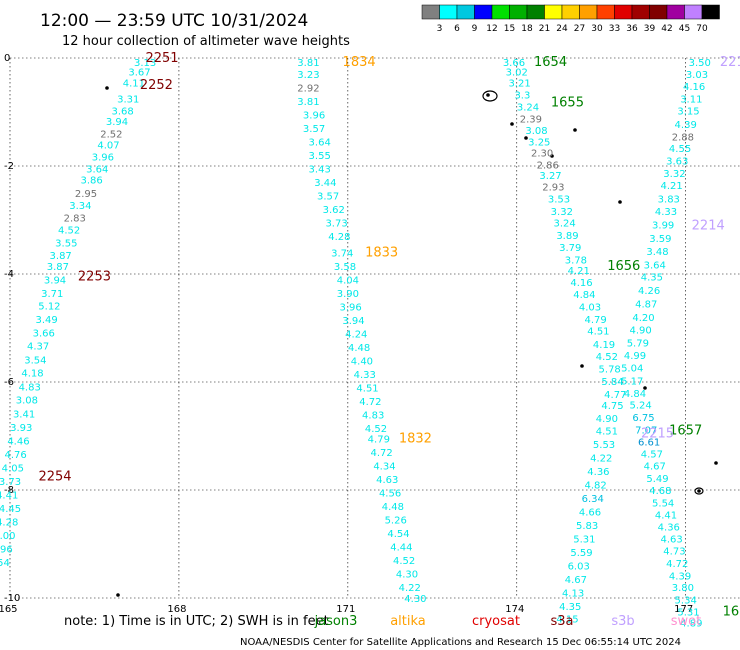 Image resolution: width=740 pixels, height=650 pixels. I want to click on satellite-name: cryosat, so click(496, 621).